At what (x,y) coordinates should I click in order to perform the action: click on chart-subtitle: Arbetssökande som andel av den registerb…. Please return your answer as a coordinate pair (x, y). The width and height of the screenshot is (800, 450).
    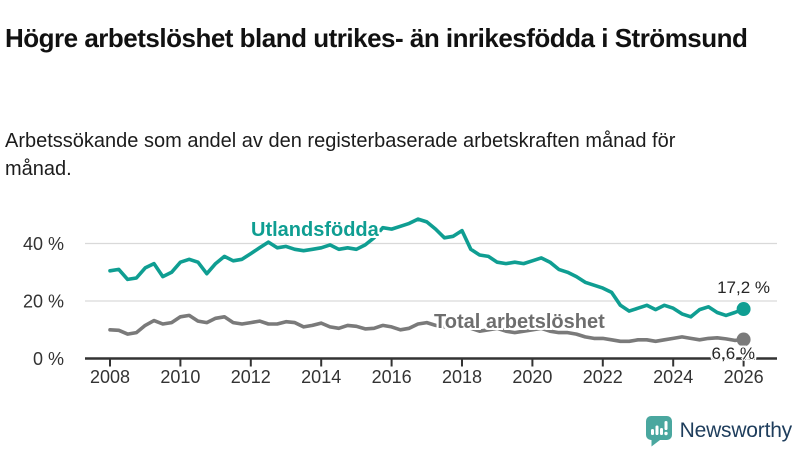
    Looking at the image, I should click on (340, 155).